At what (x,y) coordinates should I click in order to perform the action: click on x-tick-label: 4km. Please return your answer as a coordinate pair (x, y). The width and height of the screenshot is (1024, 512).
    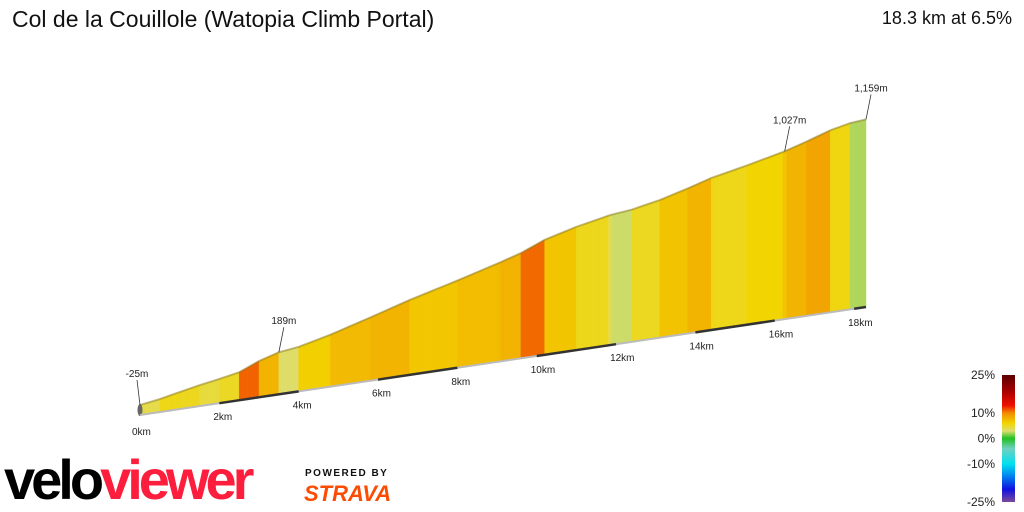
    Looking at the image, I should click on (302, 405).